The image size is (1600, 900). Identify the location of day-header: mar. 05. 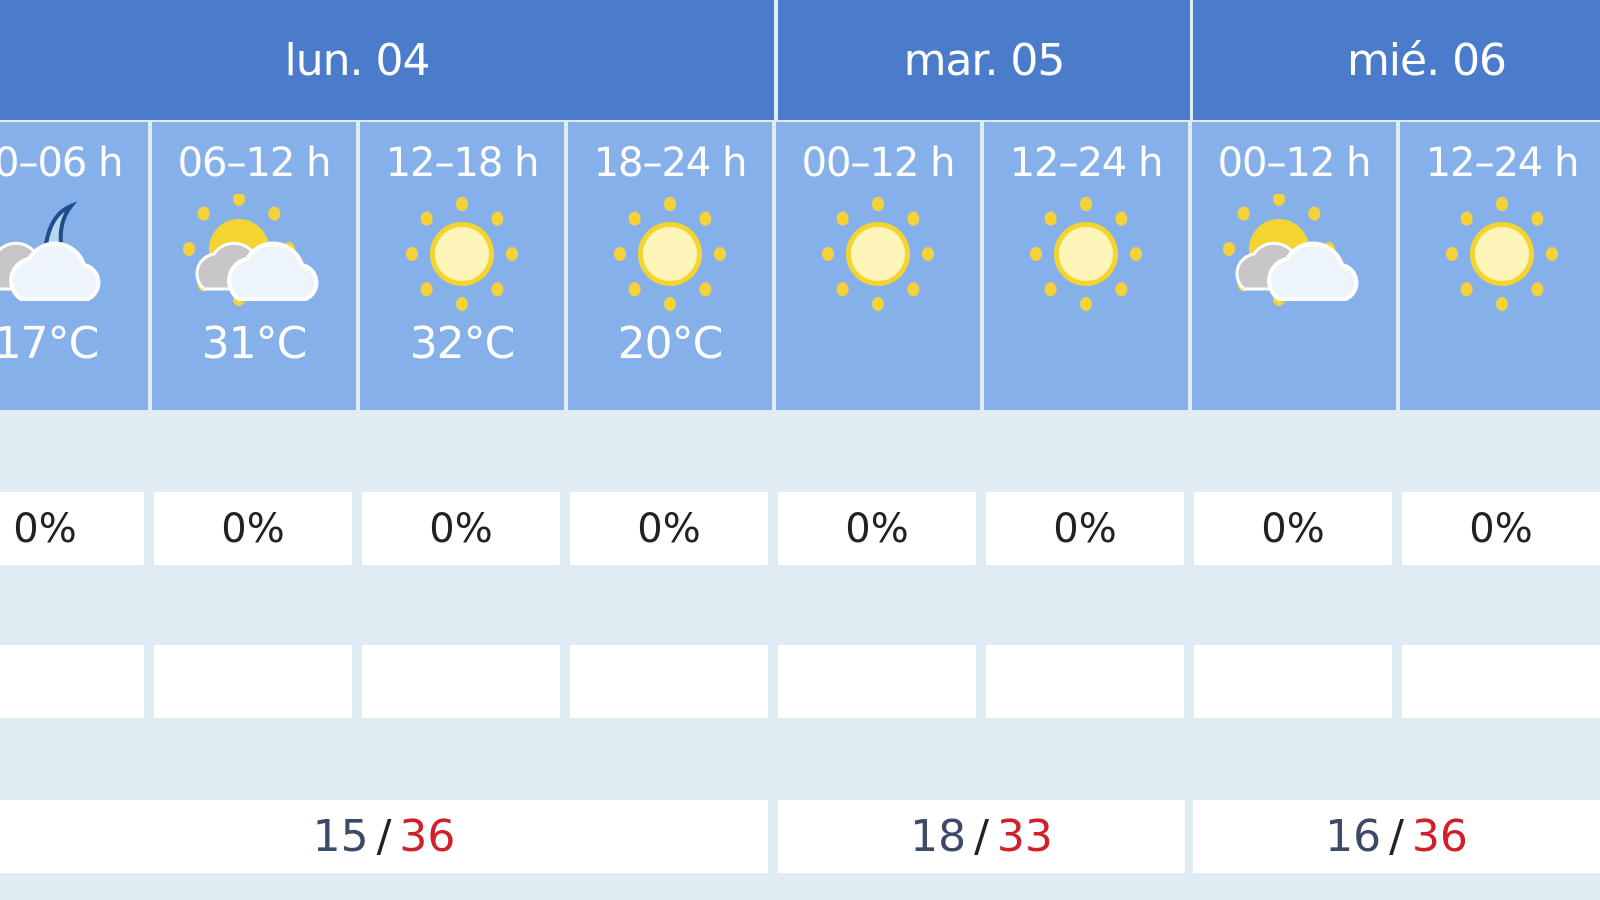
(984, 60).